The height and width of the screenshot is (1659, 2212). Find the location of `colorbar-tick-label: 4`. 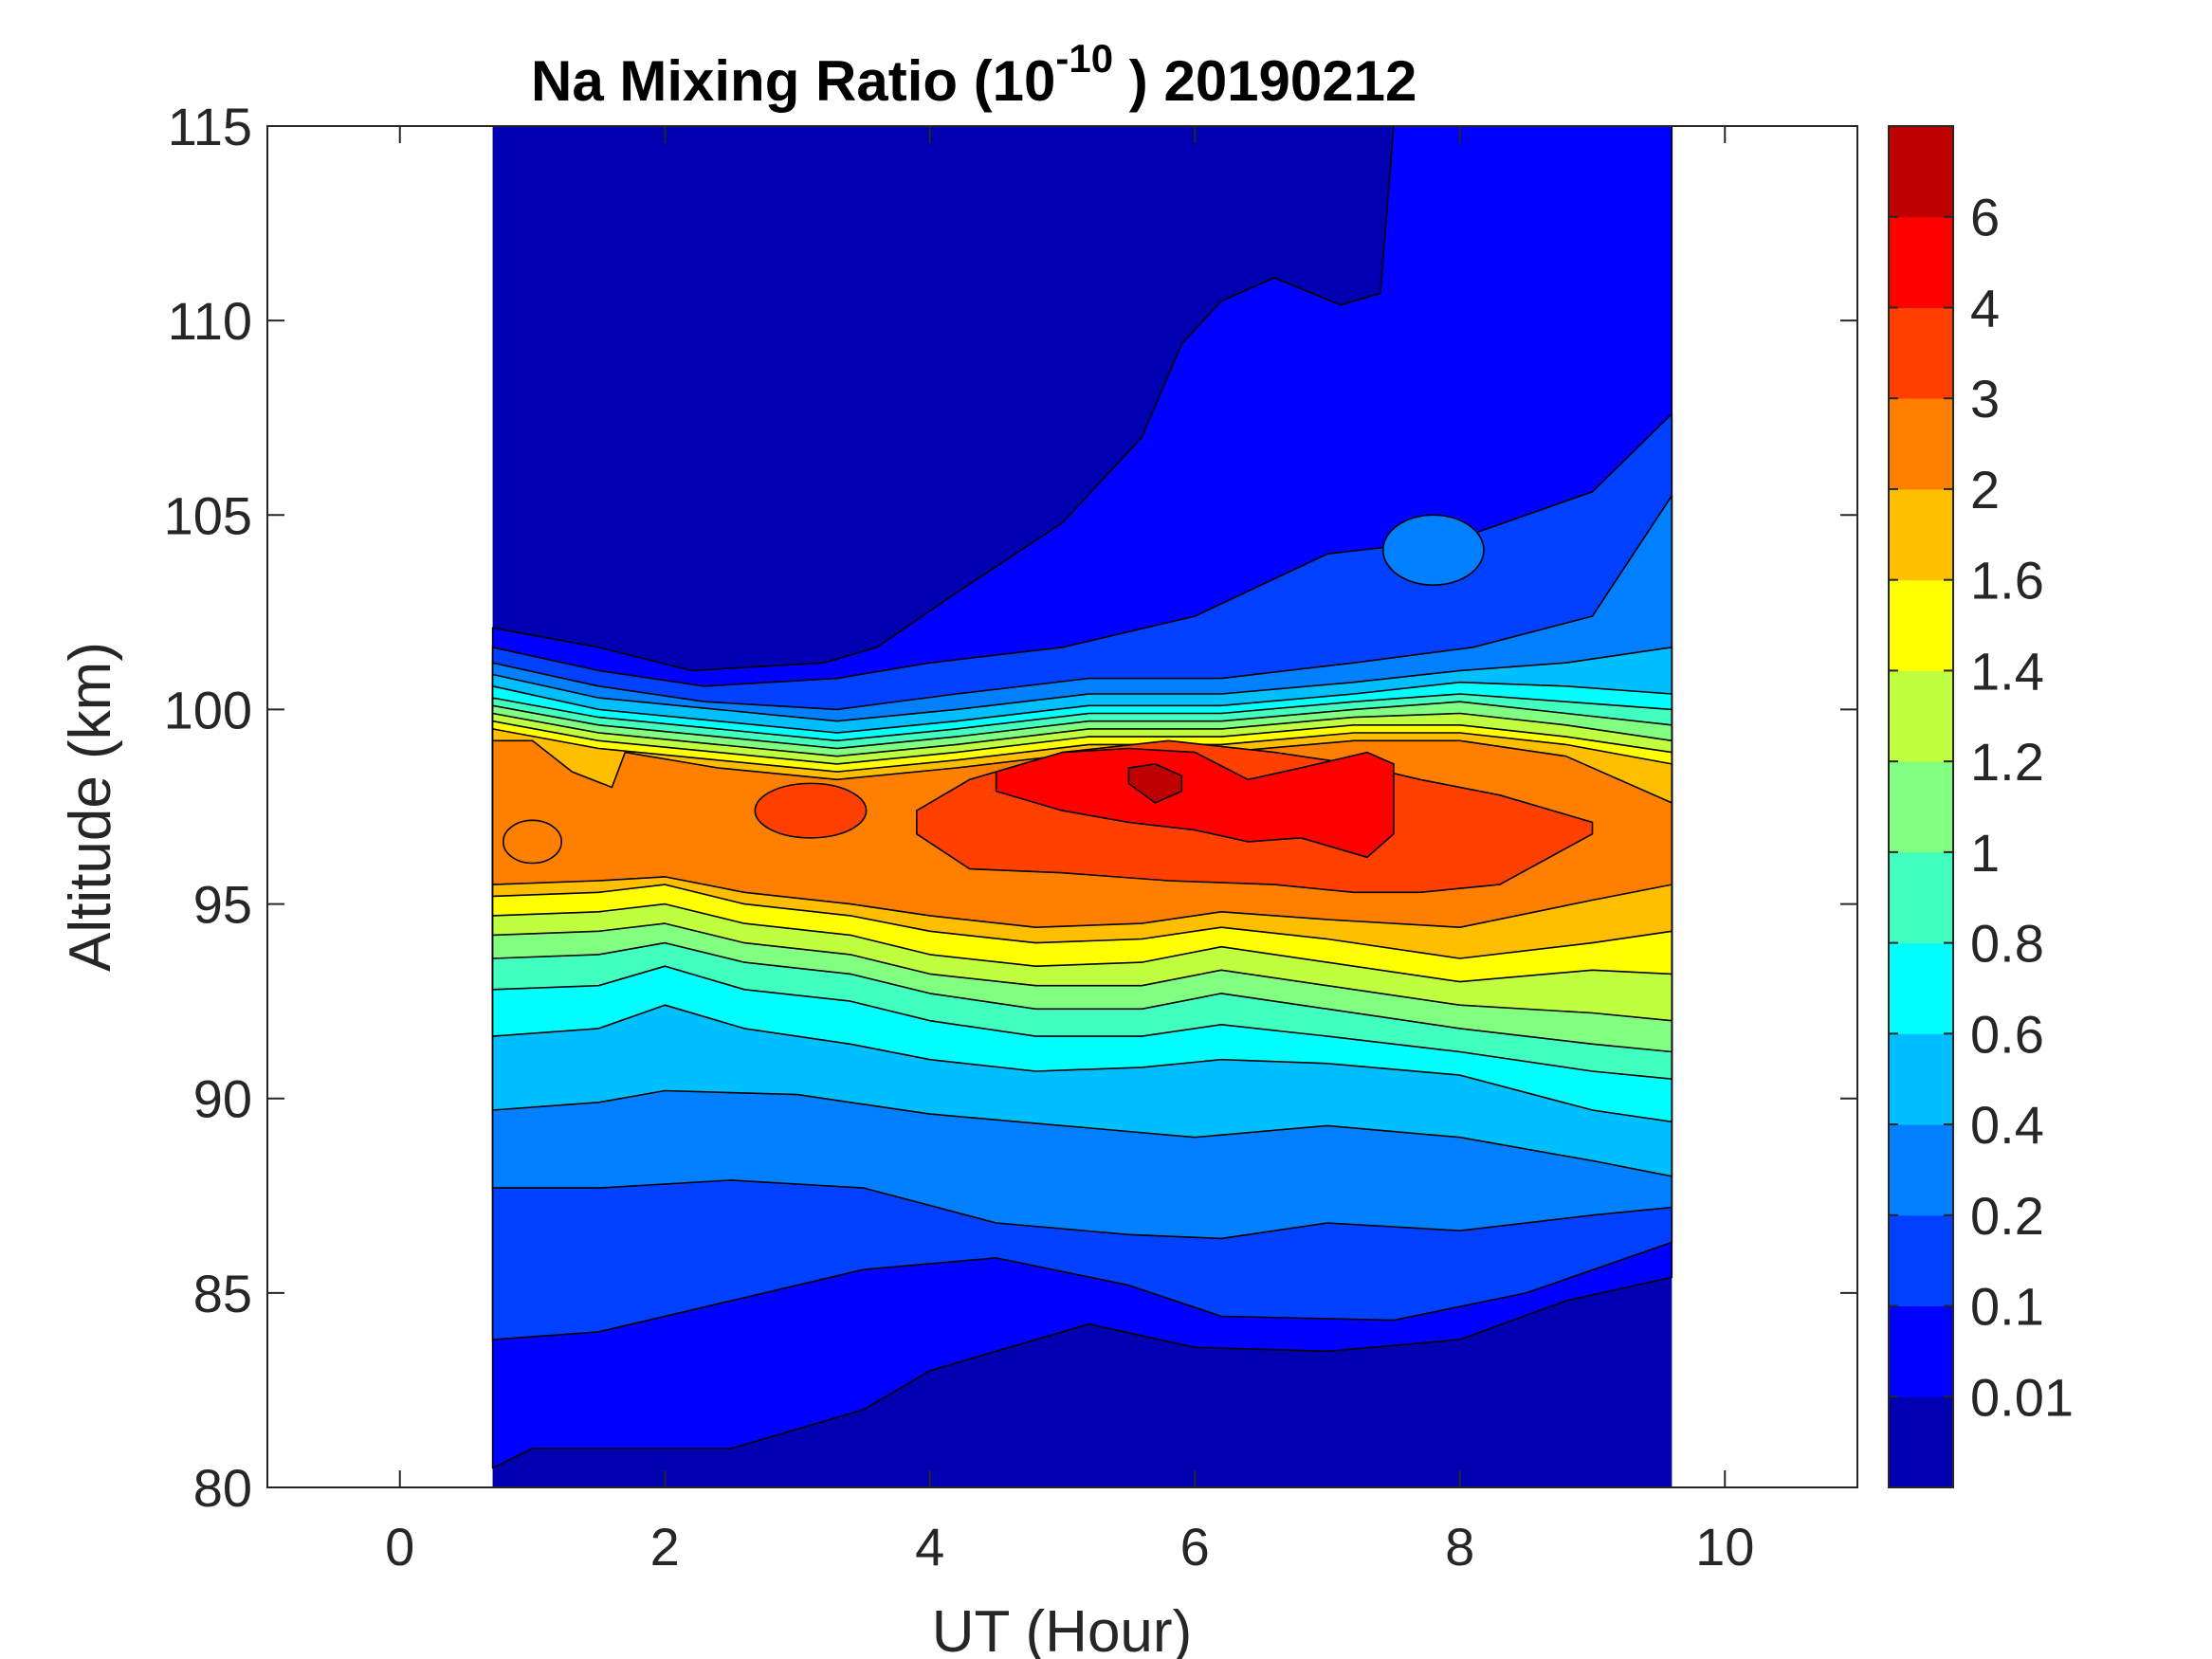

colorbar-tick-label: 4 is located at coordinates (1985, 307).